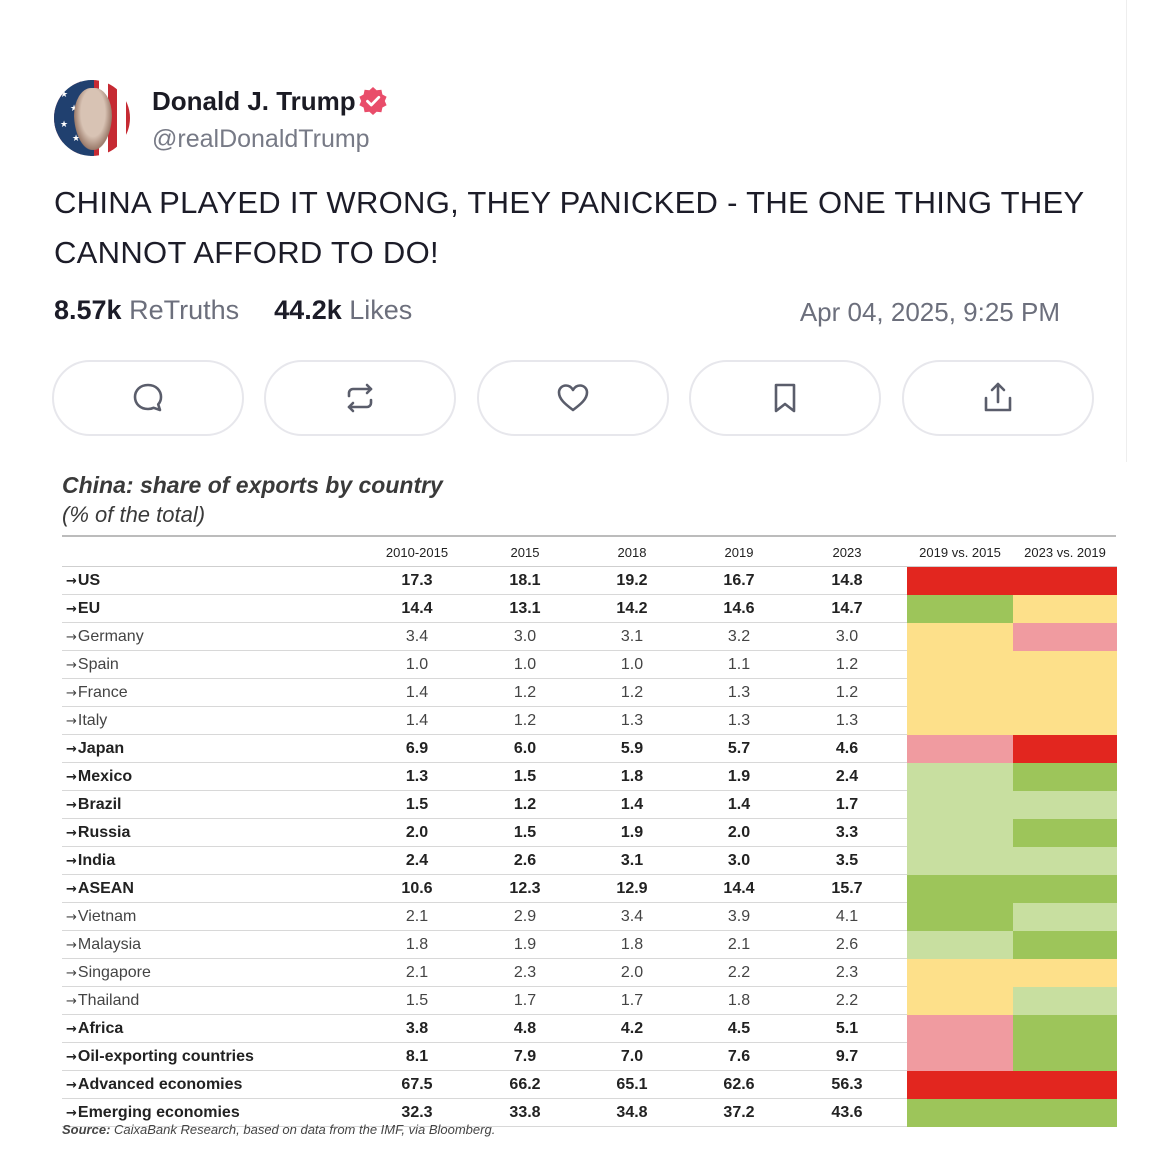  I want to click on country-label: Japan, so click(101, 748).